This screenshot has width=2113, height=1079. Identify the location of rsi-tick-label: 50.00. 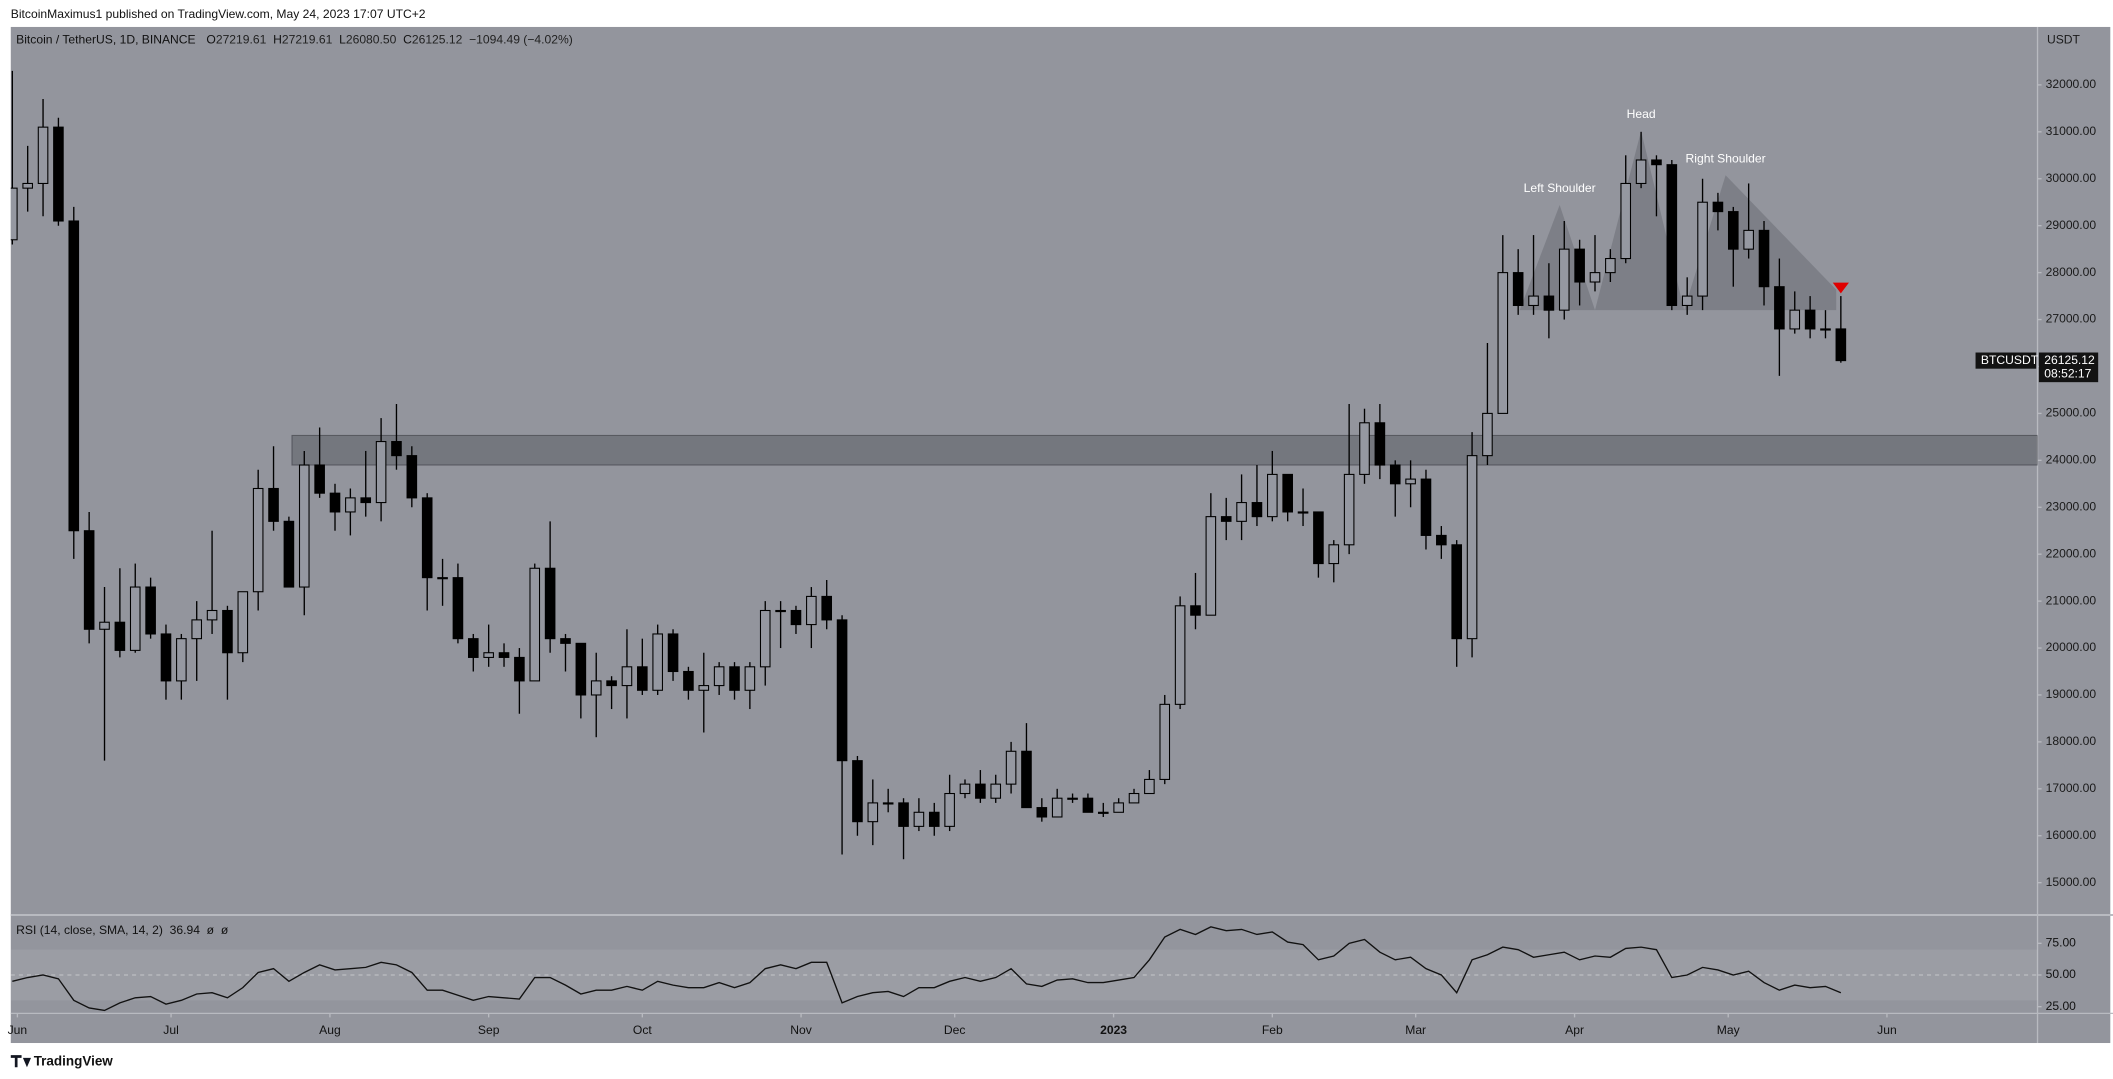
(2061, 974).